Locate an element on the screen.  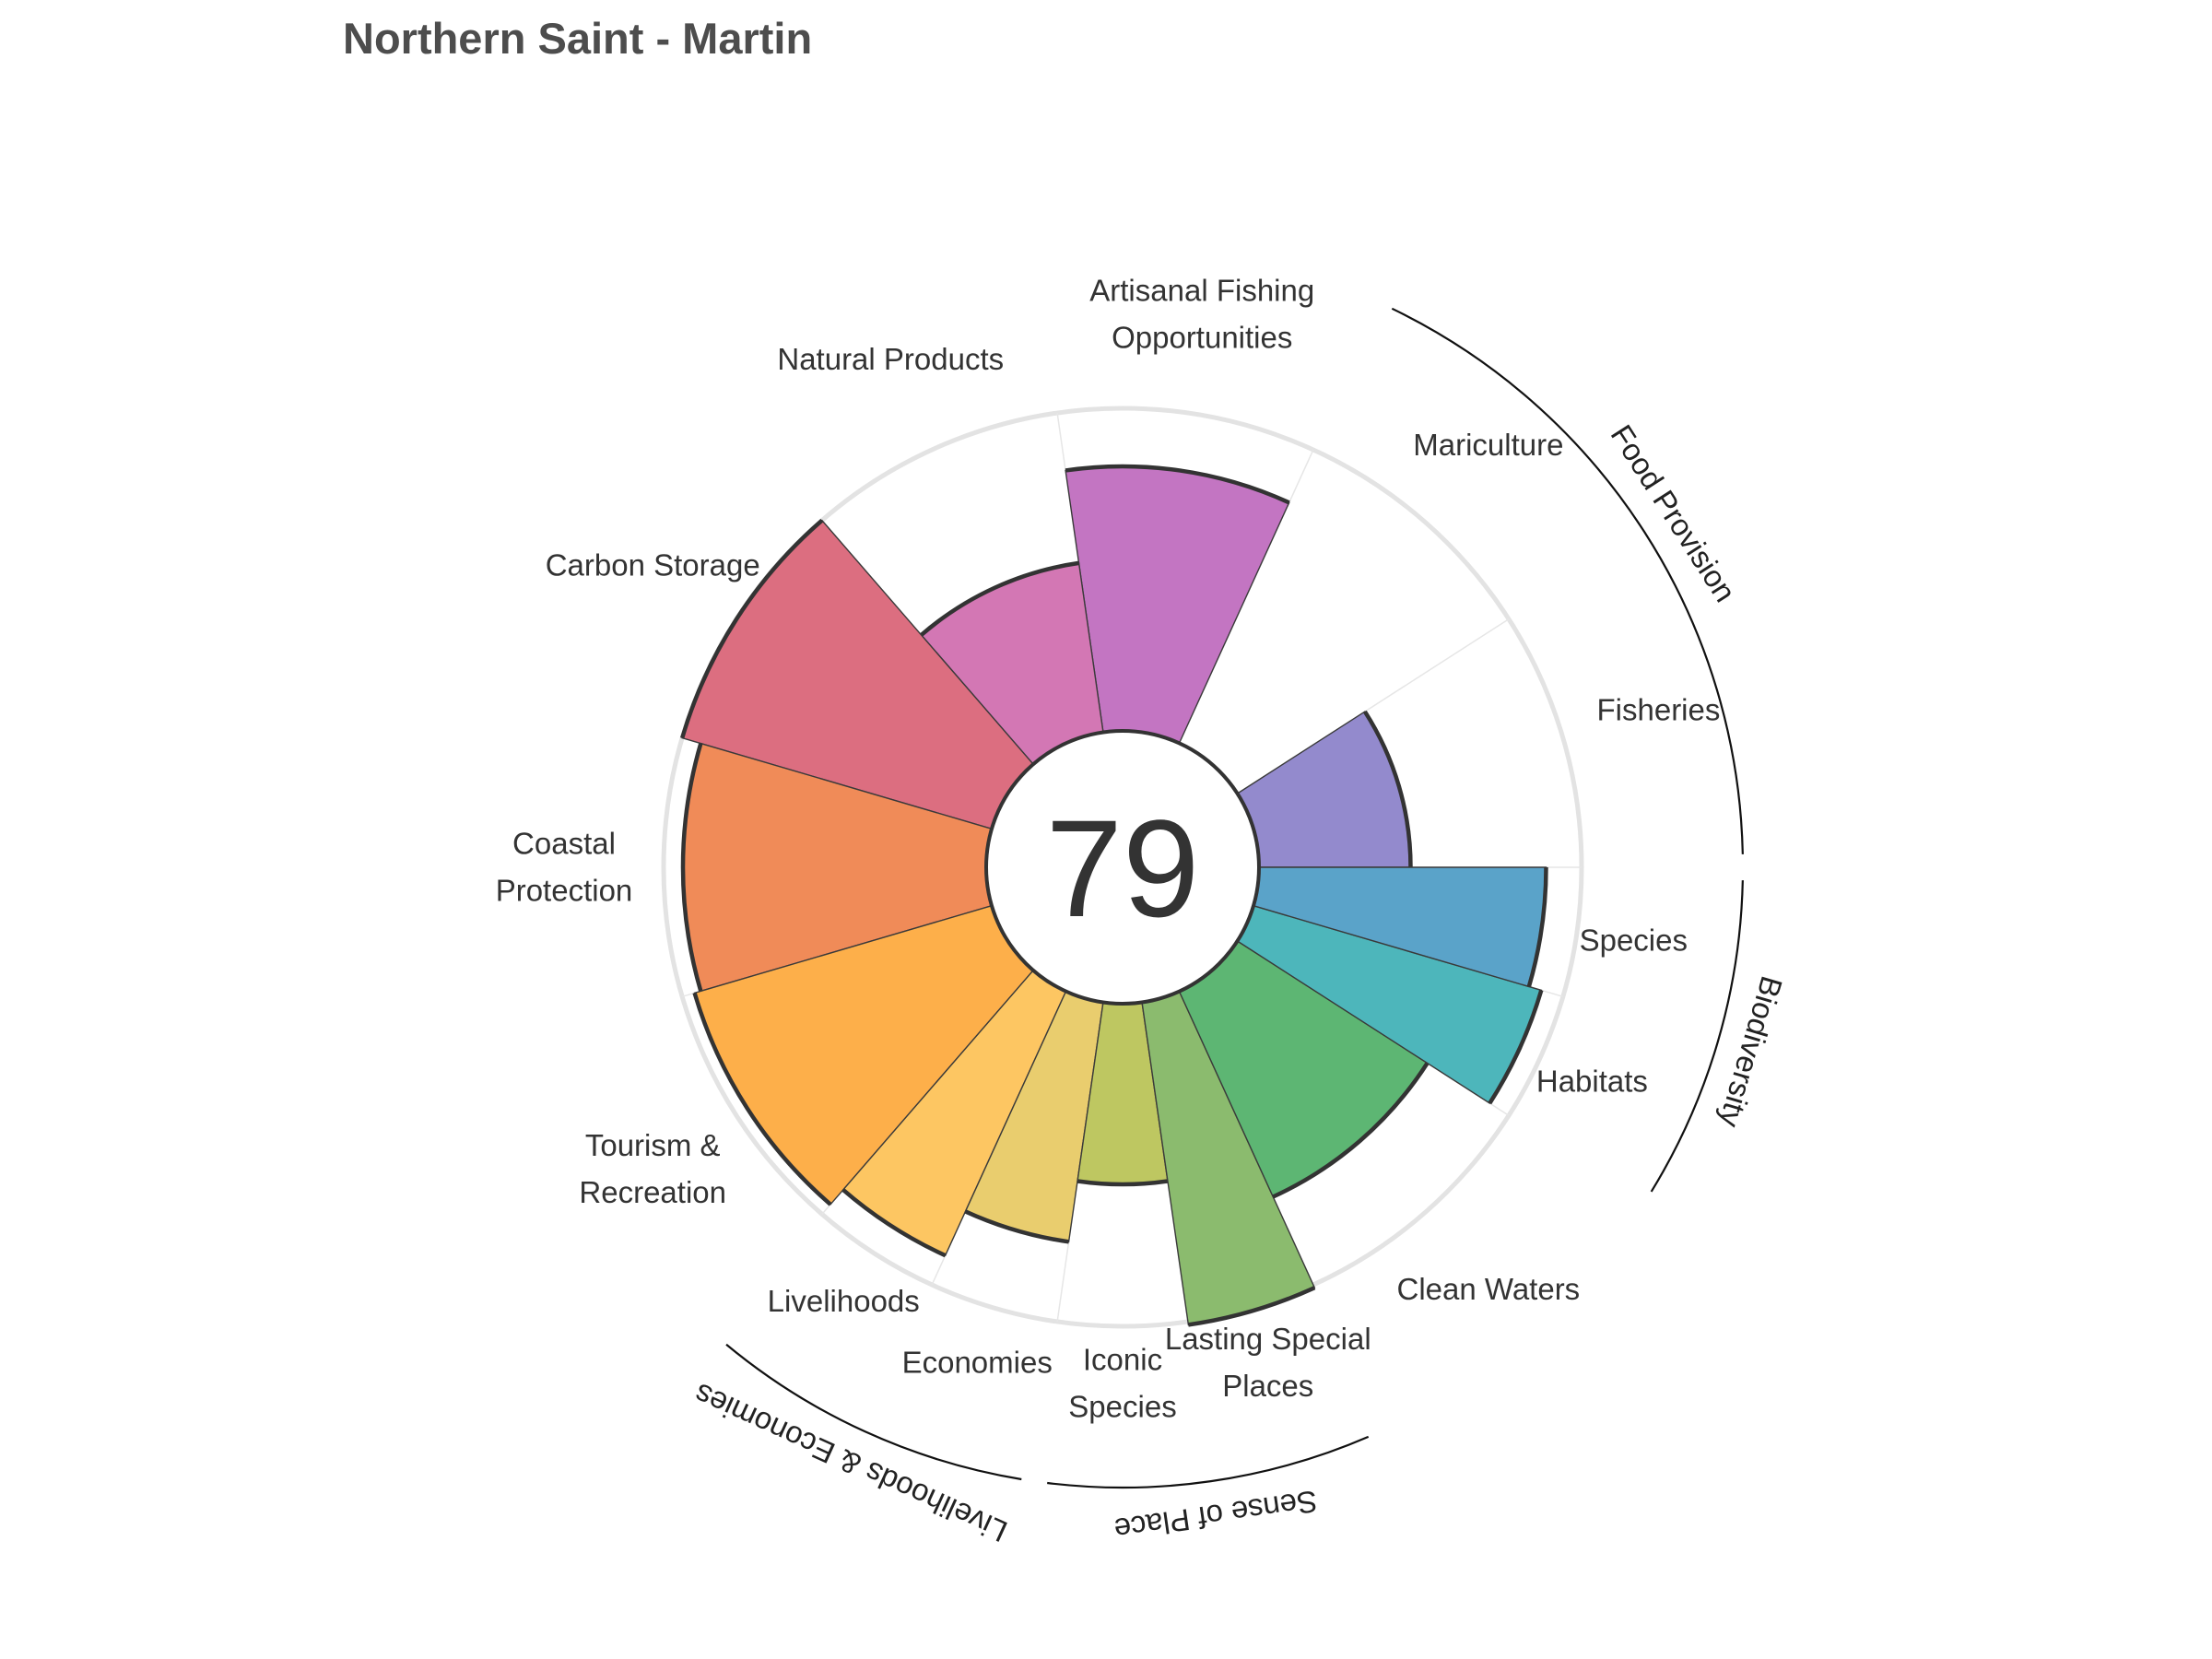
center-disc is located at coordinates (1122, 867).